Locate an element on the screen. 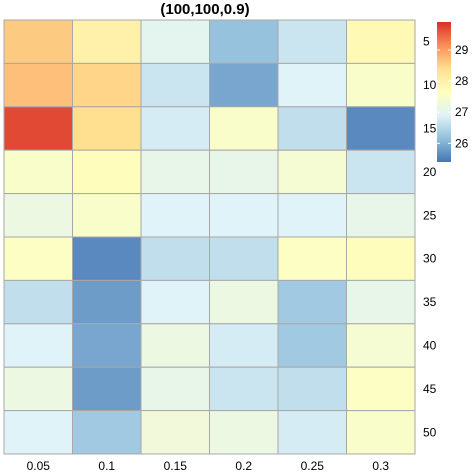  heatmap-cell-r25-c0.1 is located at coordinates (107, 215).